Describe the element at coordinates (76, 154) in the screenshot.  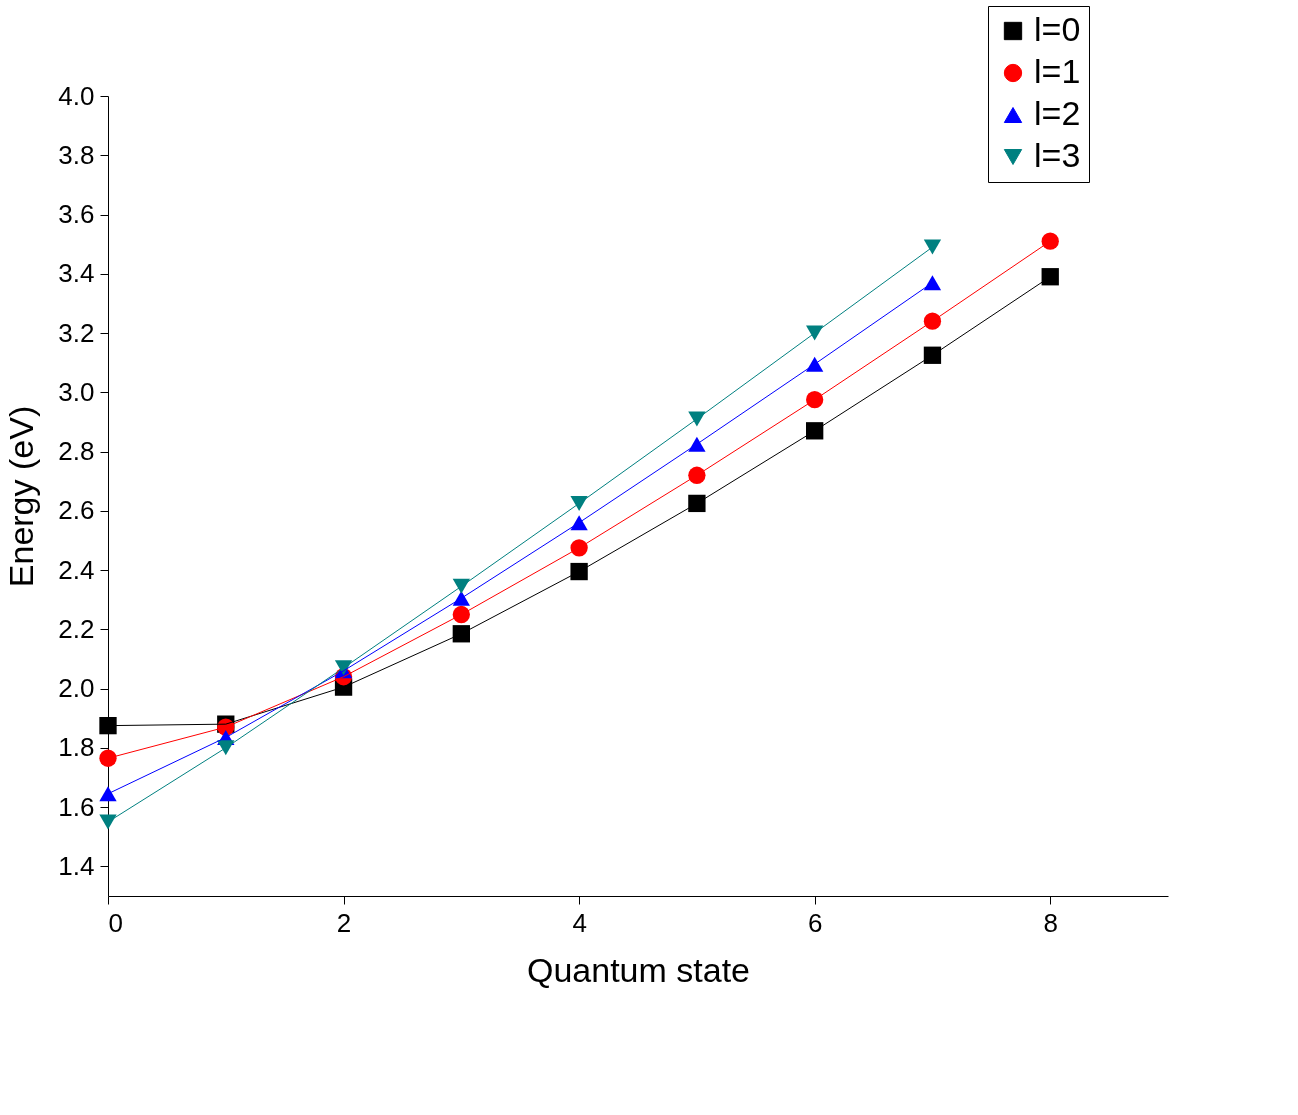
I see `y-tick-label: 3.8` at that location.